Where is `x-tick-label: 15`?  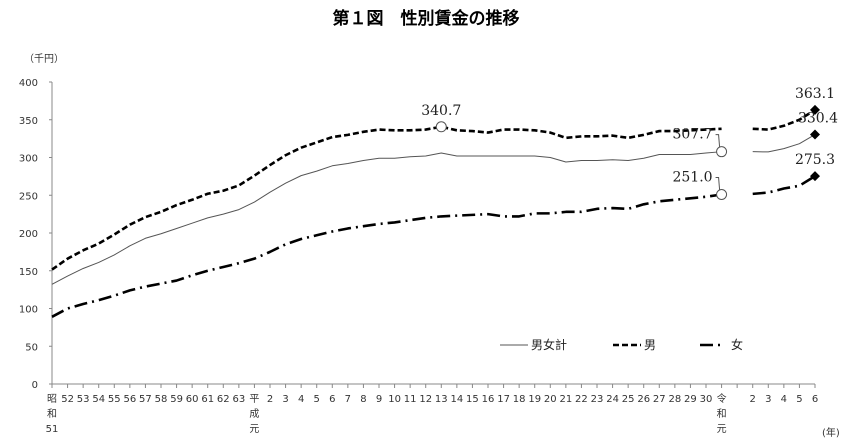
x-tick-label: 15 is located at coordinates (472, 399).